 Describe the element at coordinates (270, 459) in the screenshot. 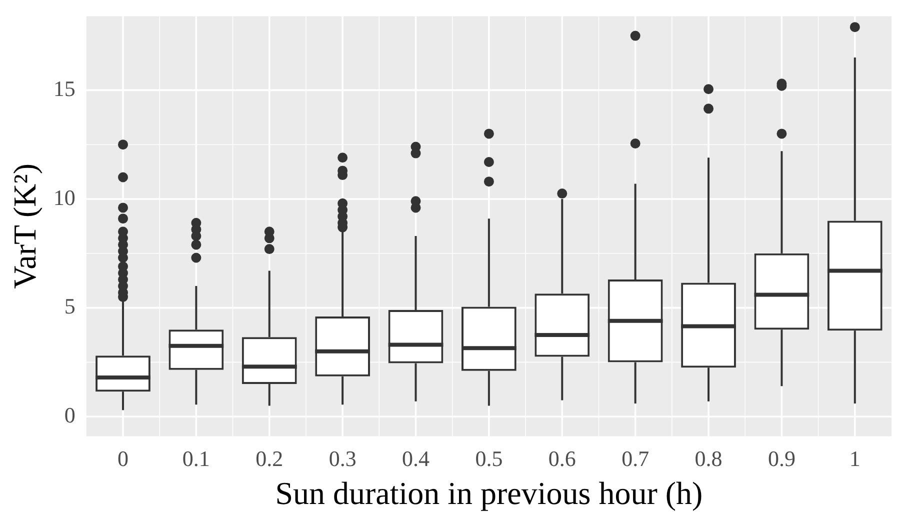

I see `x-tick-label: 0.2` at that location.